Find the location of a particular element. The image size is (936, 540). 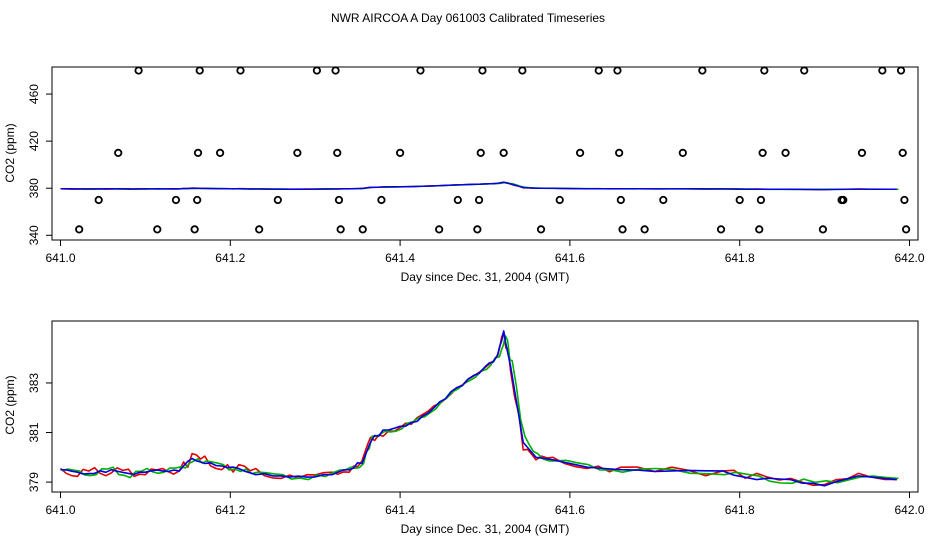

series-line-top-blue is located at coordinates (478, 186).